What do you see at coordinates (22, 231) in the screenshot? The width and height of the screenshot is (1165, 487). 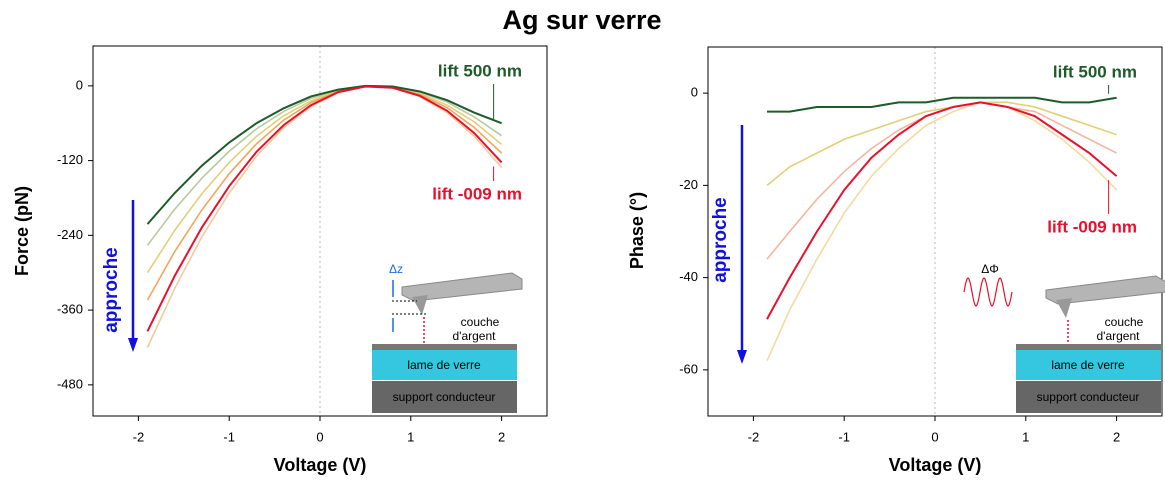 I see `y-axis-label: Force (pN)` at bounding box center [22, 231].